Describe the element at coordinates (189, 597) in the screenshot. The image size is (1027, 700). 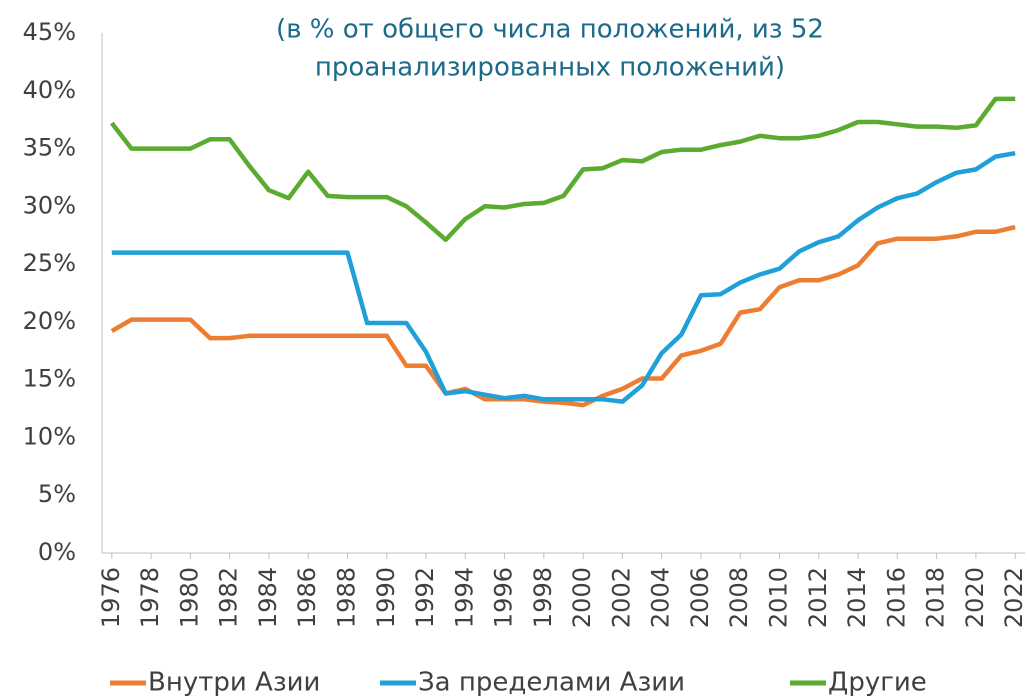
I see `x-tick-label: 1980` at that location.